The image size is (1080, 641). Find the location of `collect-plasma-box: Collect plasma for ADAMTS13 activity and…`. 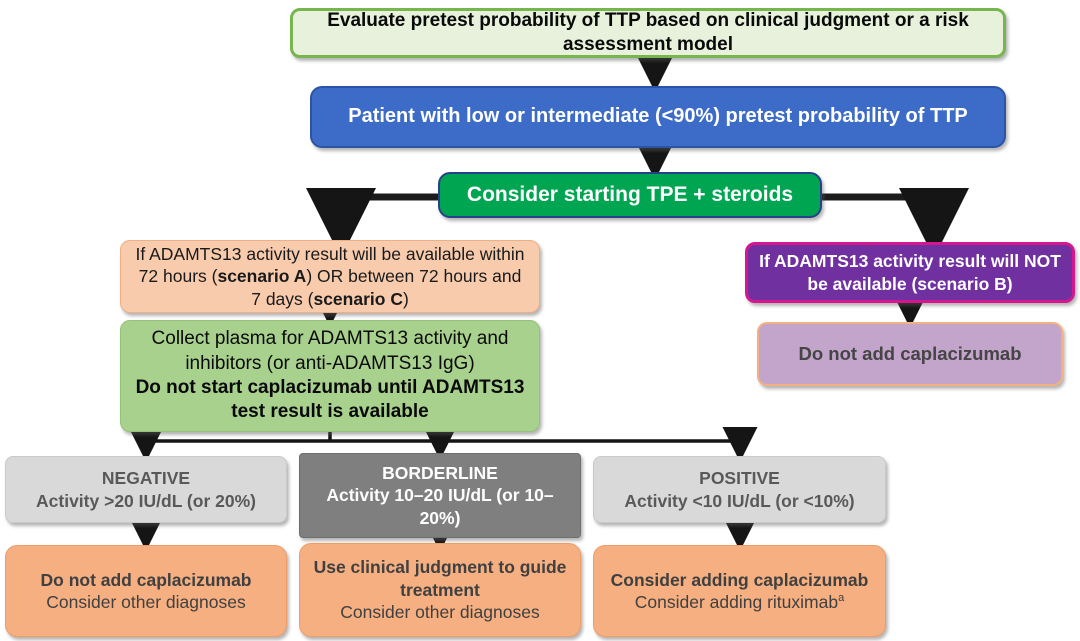

collect-plasma-box: Collect plasma for ADAMTS13 activity and… is located at coordinates (330, 376).